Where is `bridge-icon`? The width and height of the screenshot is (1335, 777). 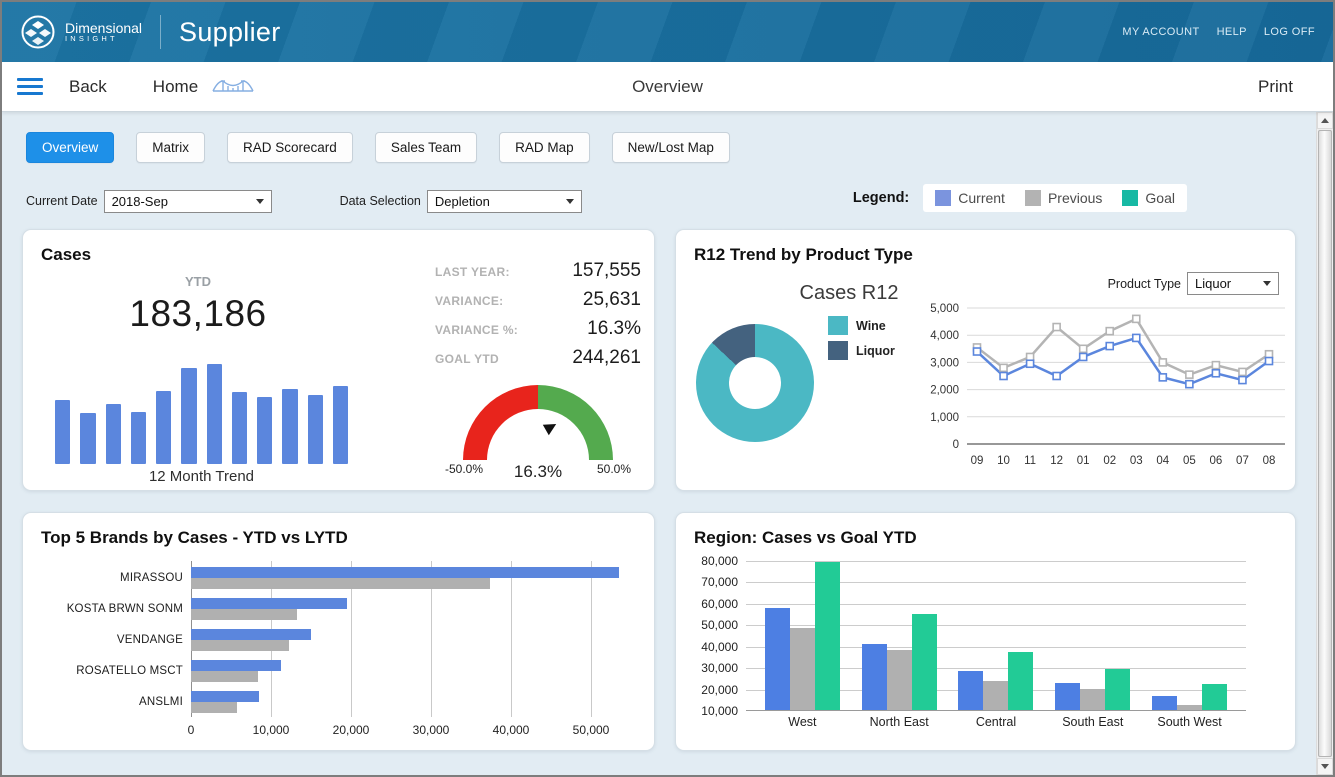
bridge-icon is located at coordinates (233, 87).